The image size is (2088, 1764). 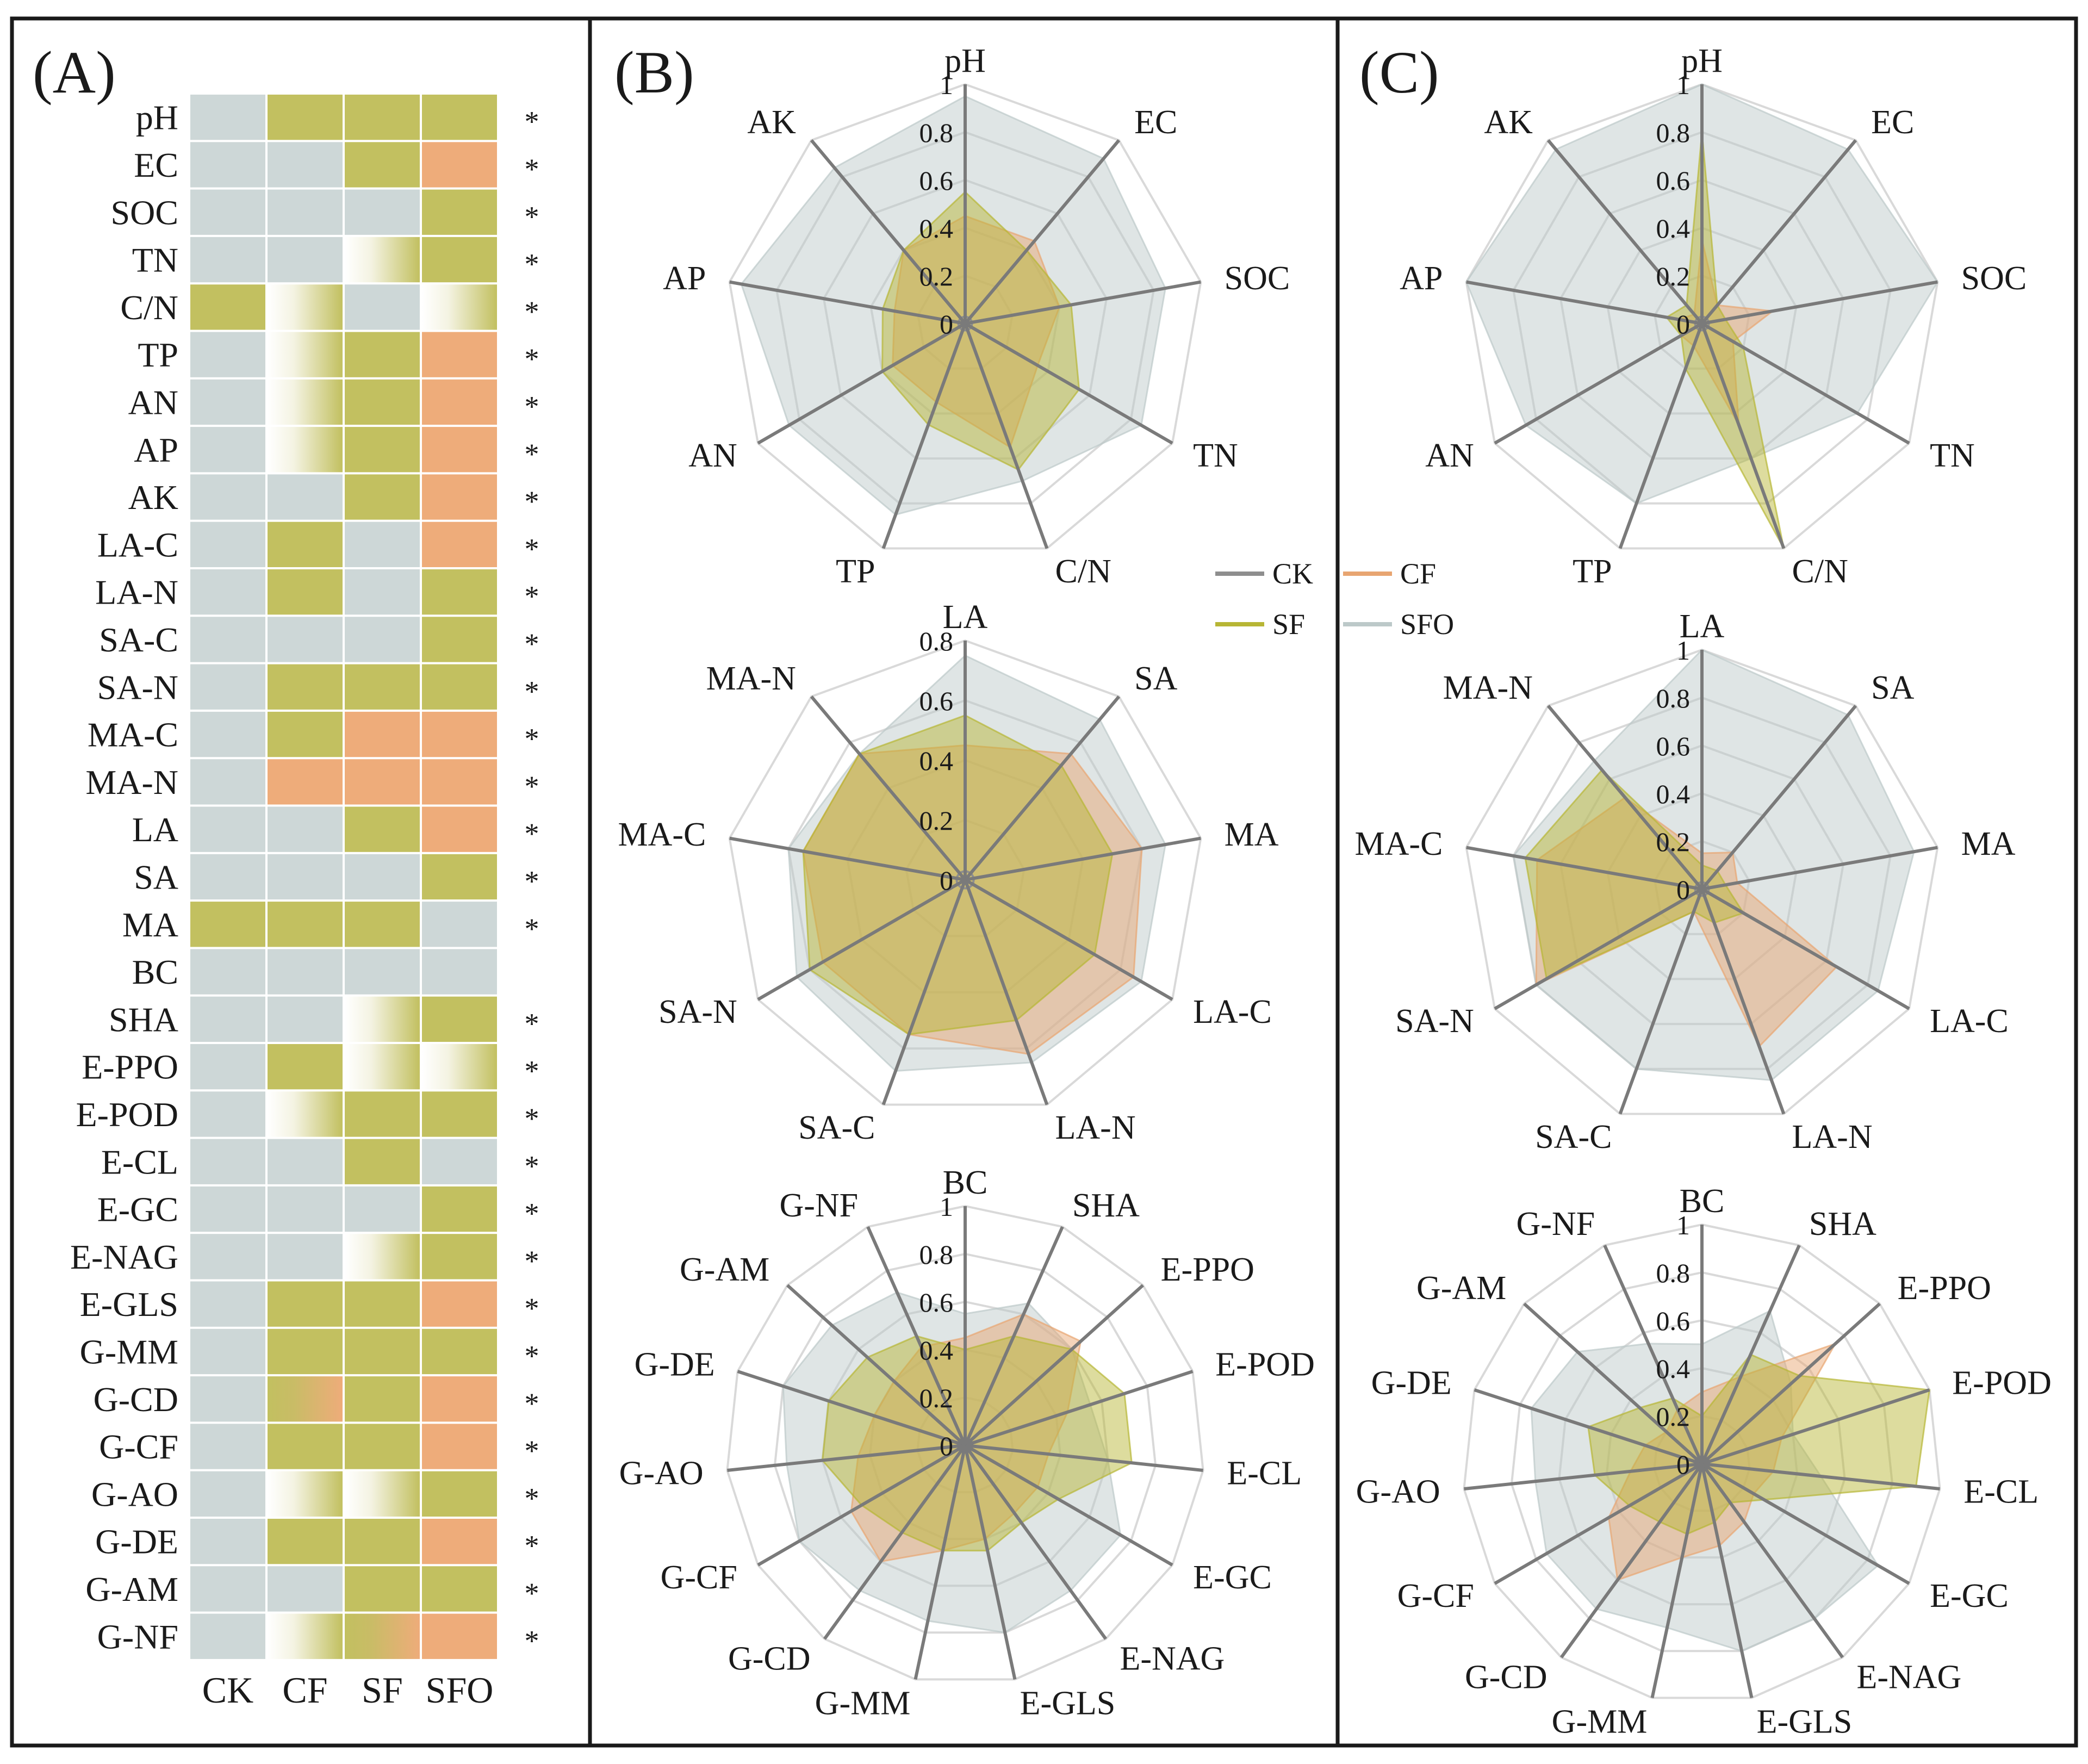 What do you see at coordinates (1892, 122) in the screenshot?
I see `axis-label-ec: EC` at bounding box center [1892, 122].